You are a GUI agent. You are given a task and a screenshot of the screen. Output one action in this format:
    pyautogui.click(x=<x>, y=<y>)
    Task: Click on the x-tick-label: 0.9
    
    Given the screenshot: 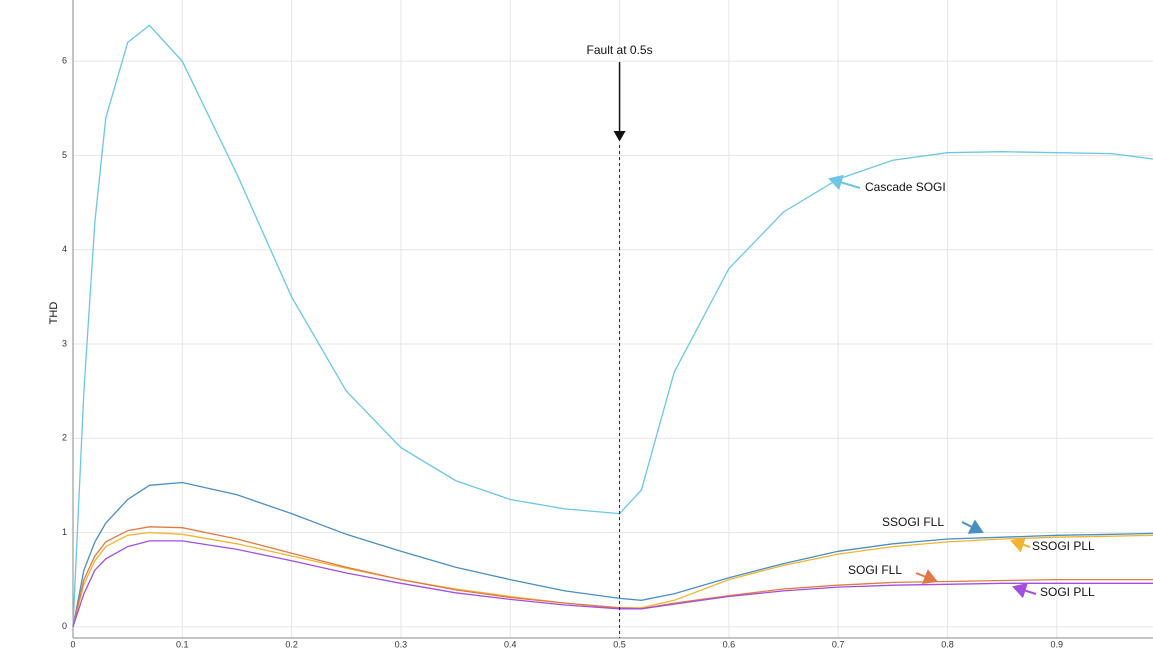 What is the action you would take?
    pyautogui.click(x=1057, y=644)
    